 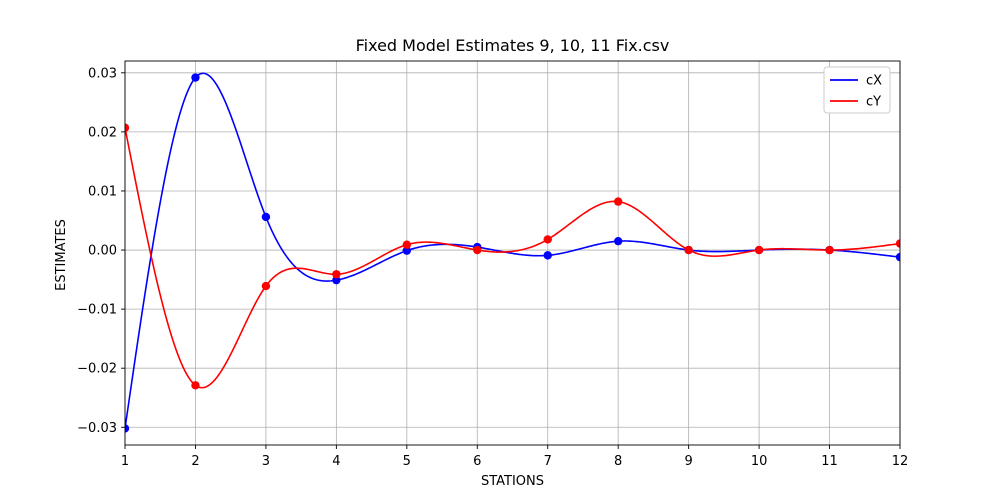 I want to click on x-tick-label: 8, so click(x=618, y=461).